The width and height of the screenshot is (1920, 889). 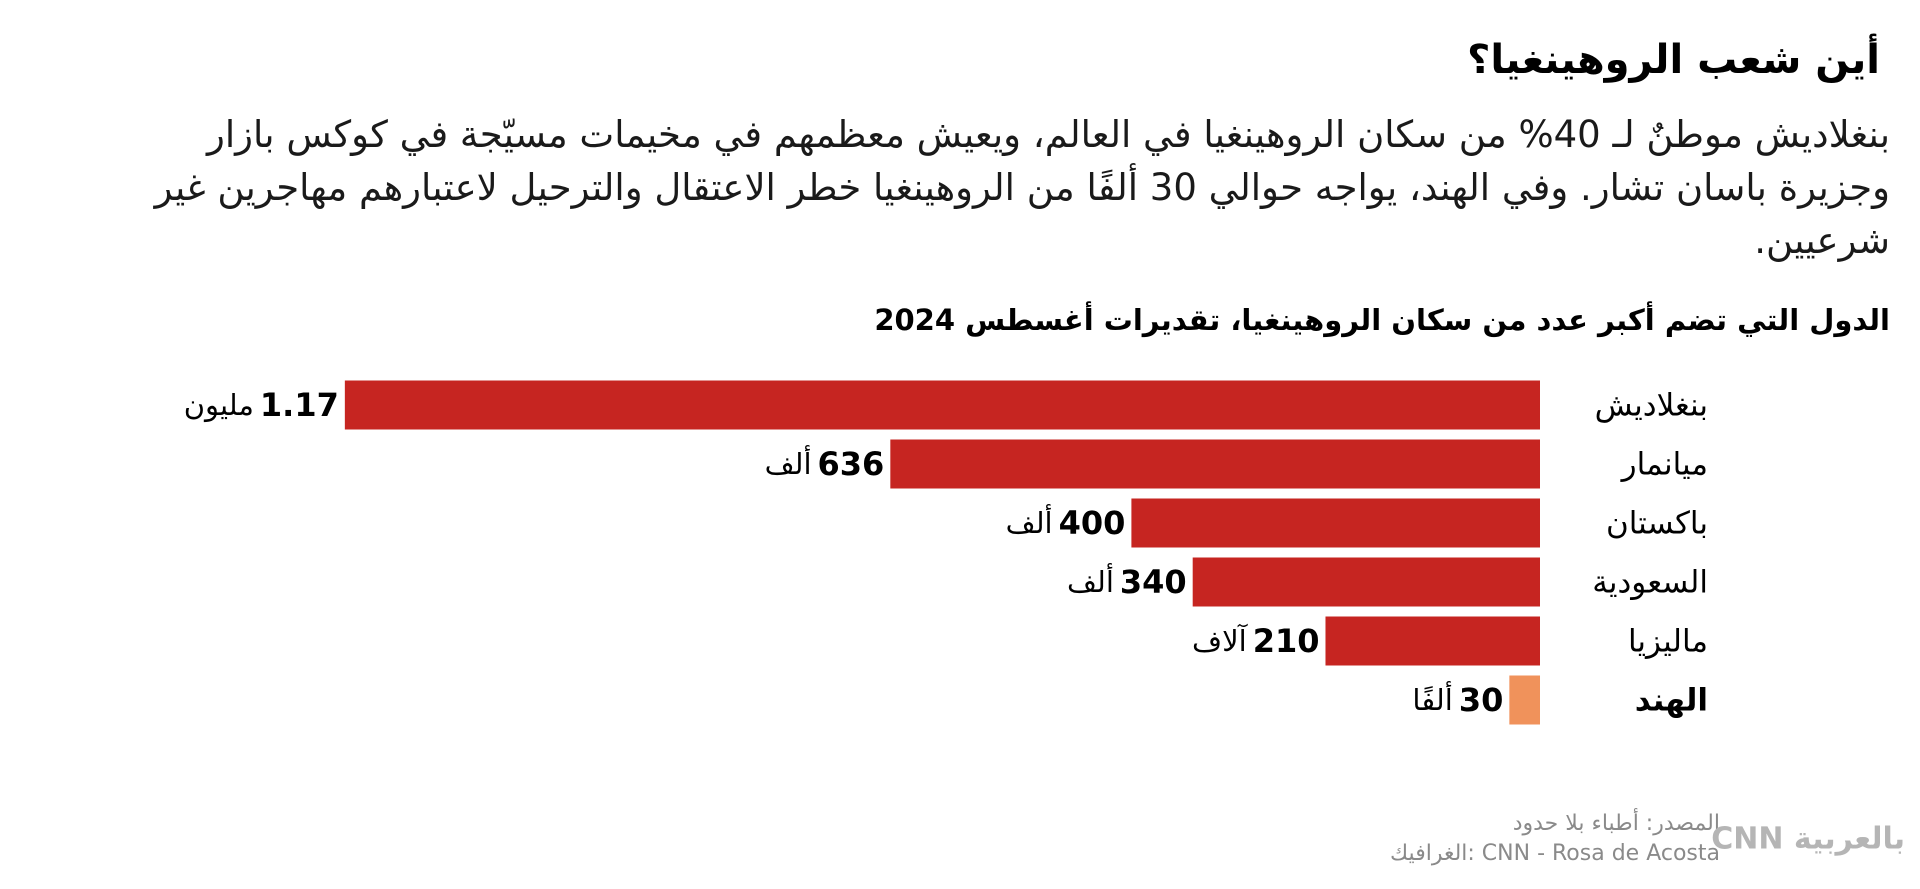 I want to click on value-unit: آلاف, so click(x=1220, y=640).